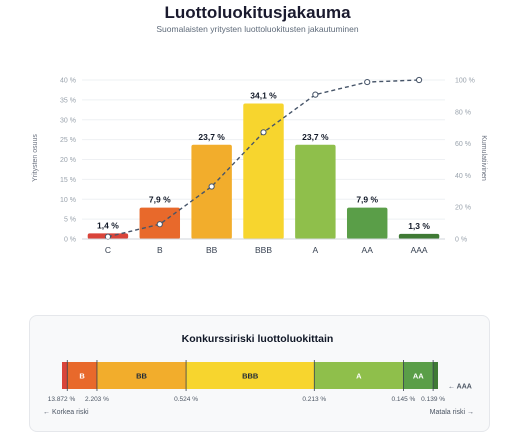 The image size is (515, 437). What do you see at coordinates (108, 250) in the screenshot?
I see `x-tick-label: C` at bounding box center [108, 250].